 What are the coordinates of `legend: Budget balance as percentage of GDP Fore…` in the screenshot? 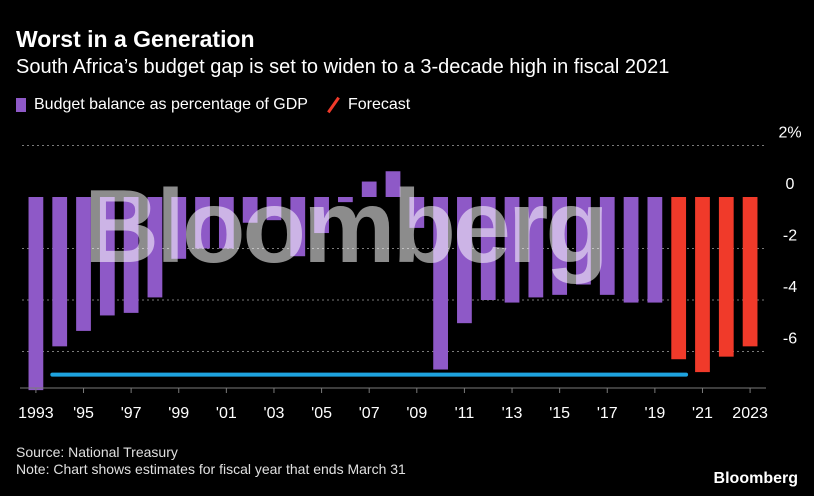 It's located at (213, 105).